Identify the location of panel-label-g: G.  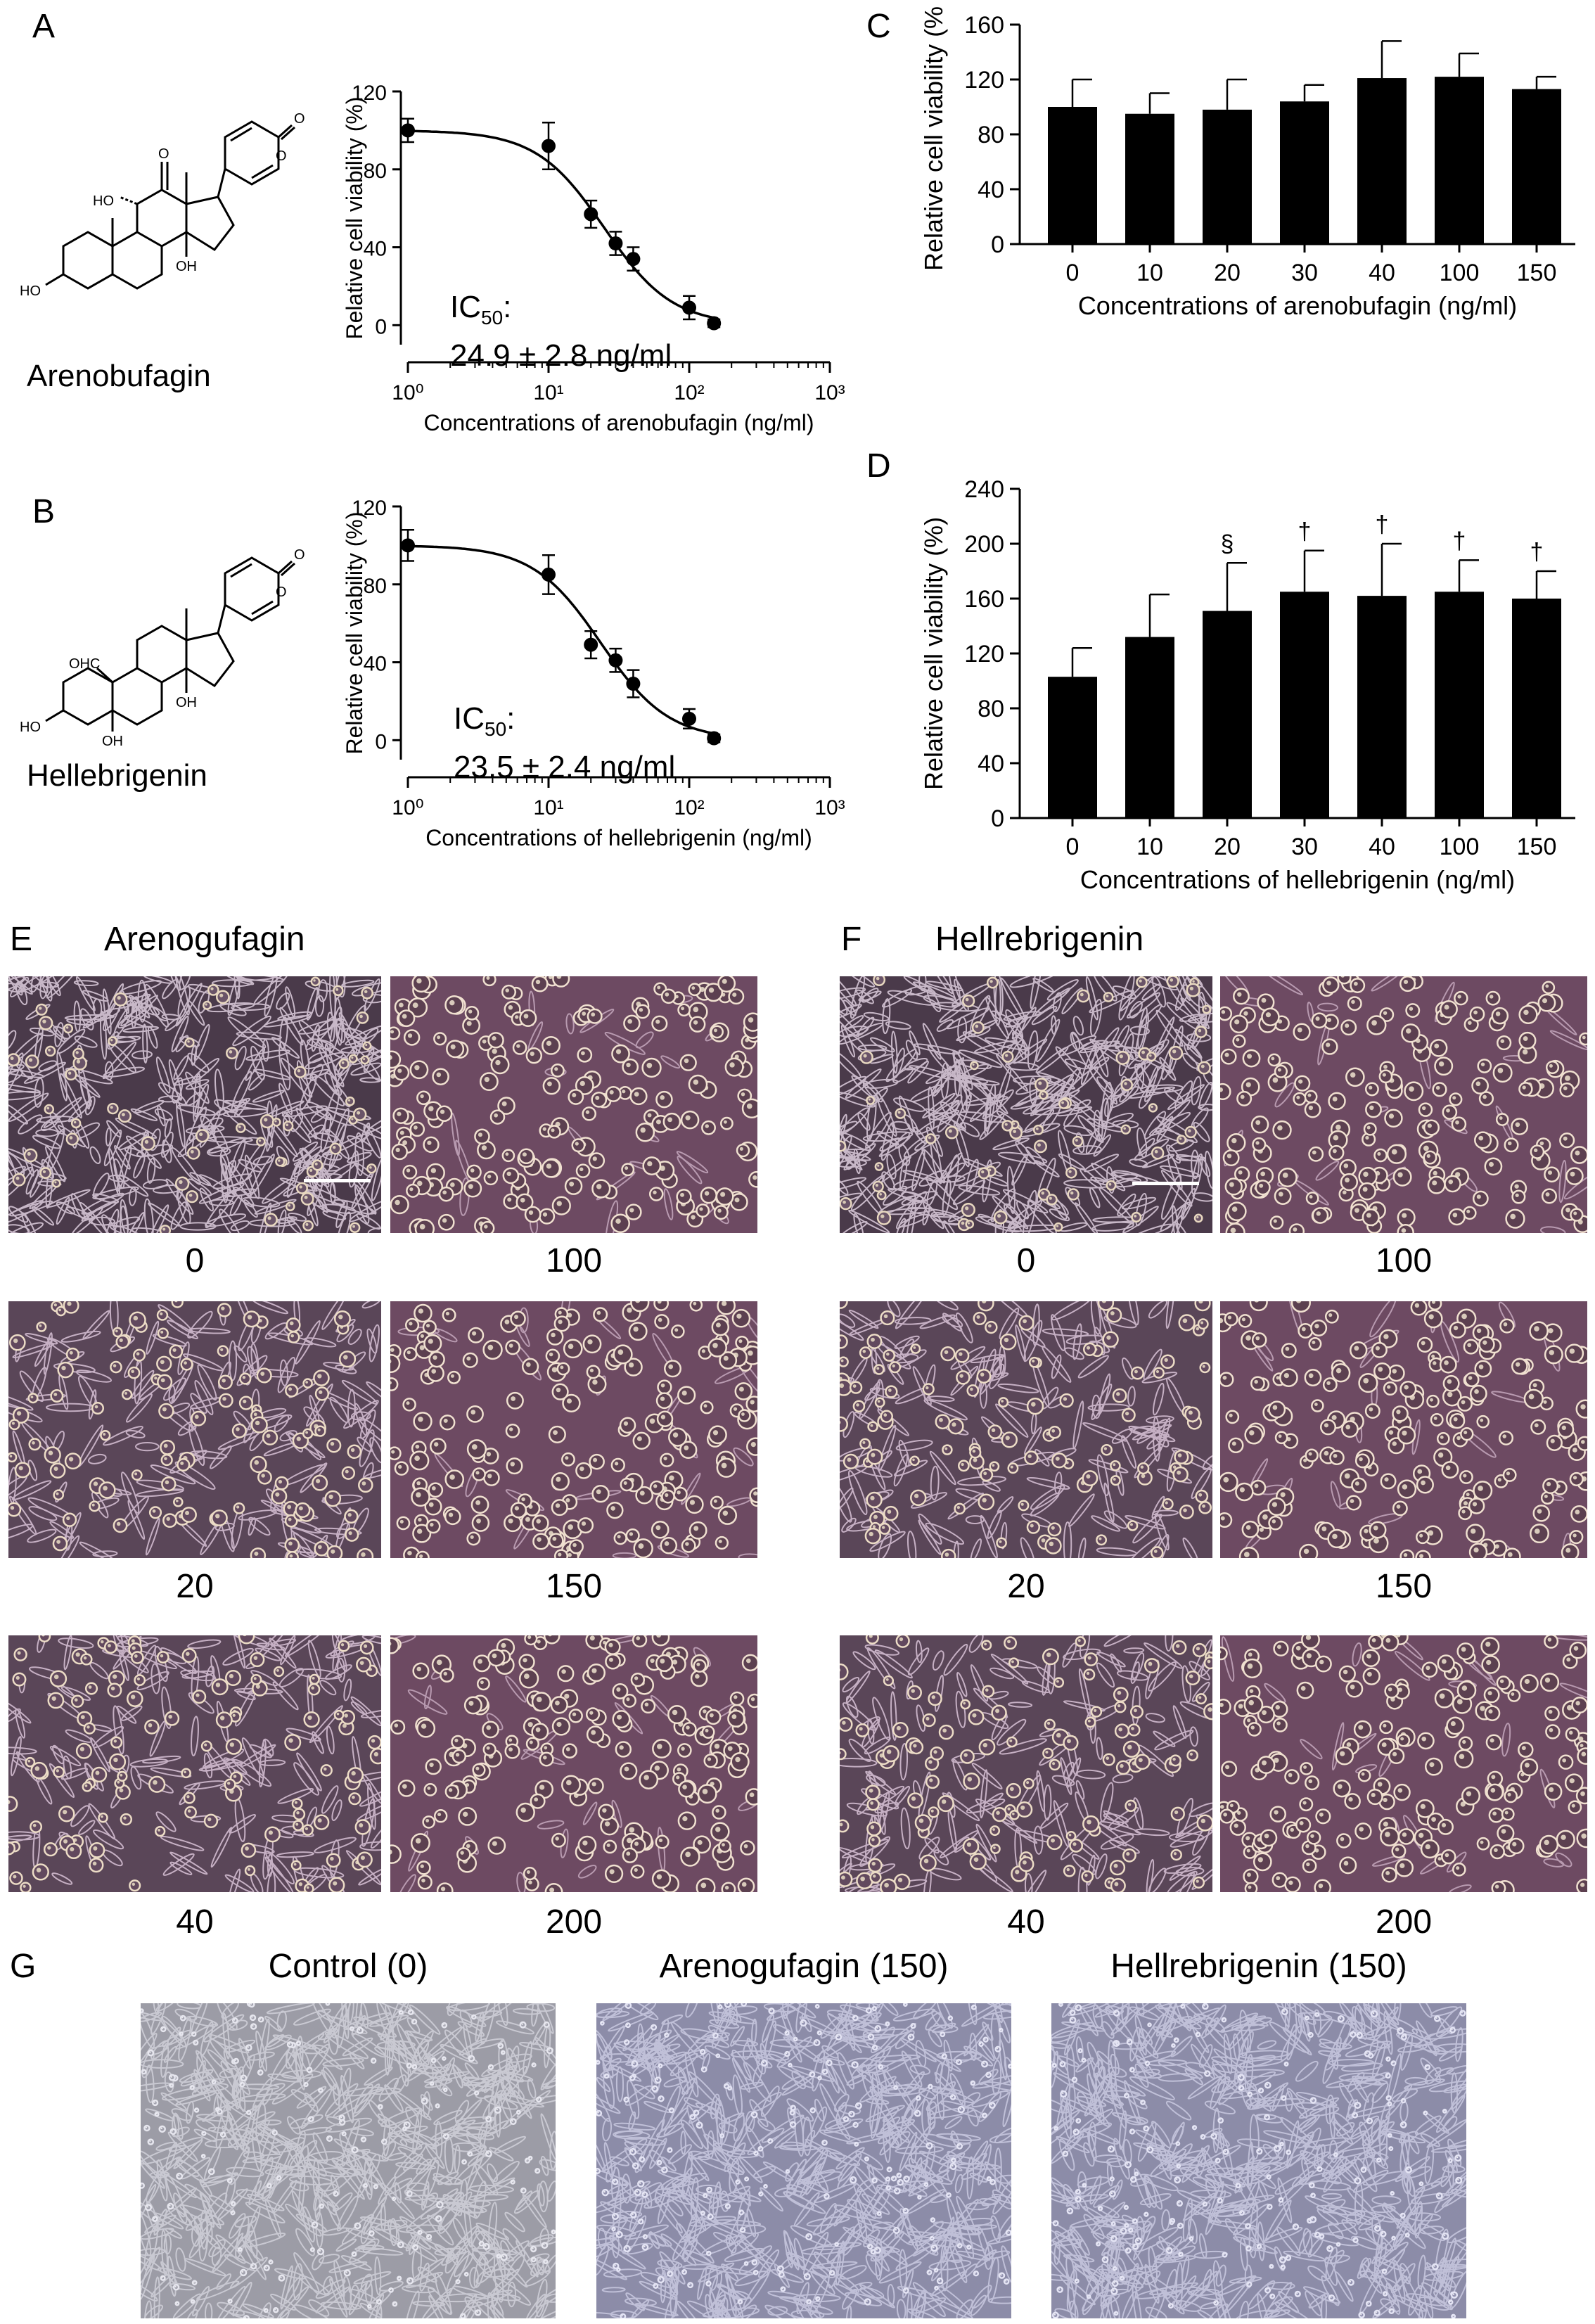
(23, 1966).